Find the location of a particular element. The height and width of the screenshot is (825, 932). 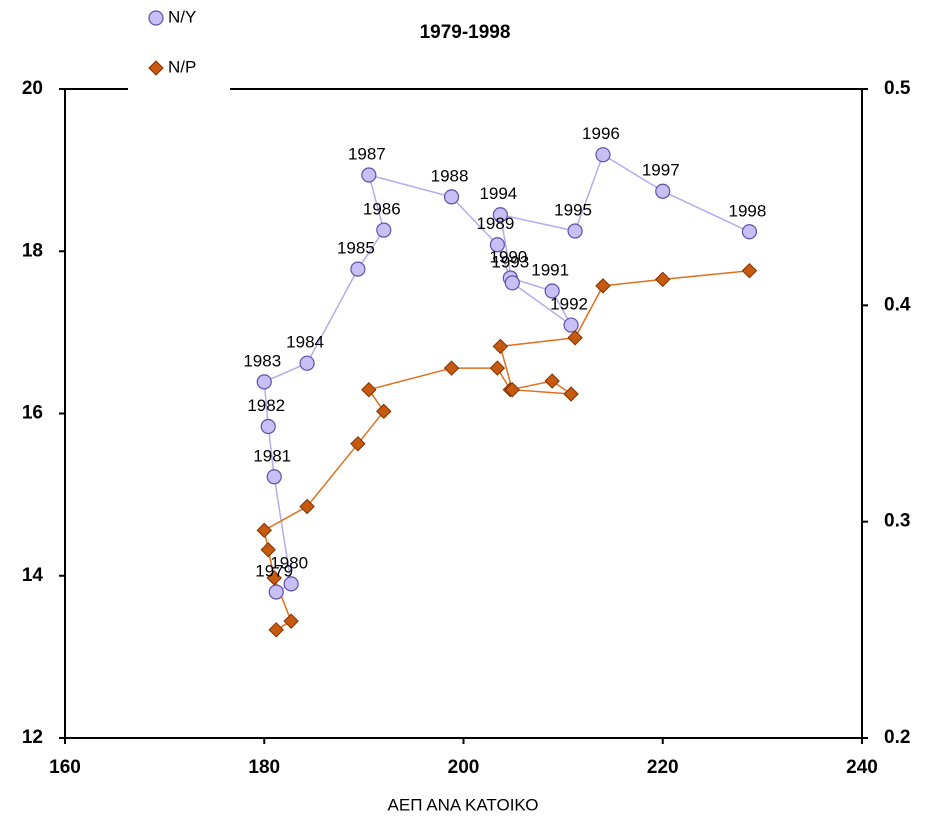

chart-title: 1979-1998 is located at coordinates (465, 32).